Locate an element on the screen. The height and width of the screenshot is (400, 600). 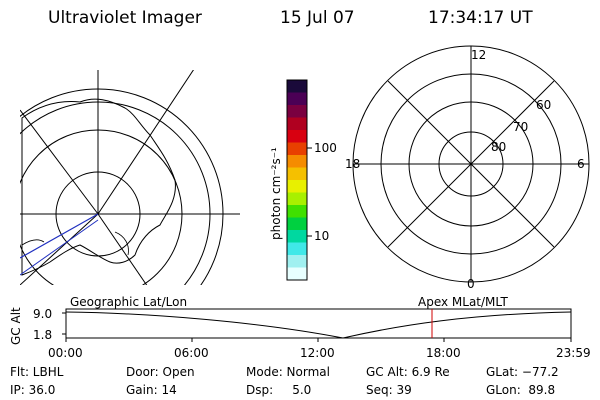
ip-info: IP: 36.0 is located at coordinates (33, 390).